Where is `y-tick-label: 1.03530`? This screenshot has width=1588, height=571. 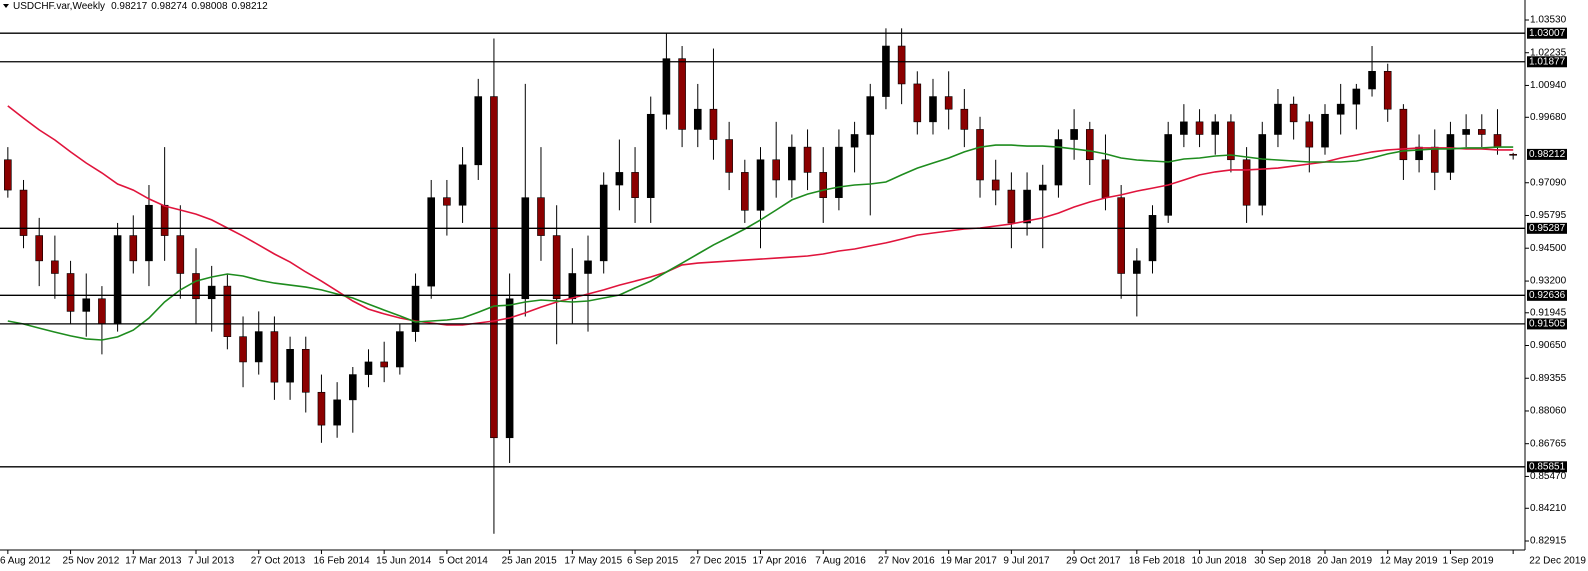 y-tick-label: 1.03530 is located at coordinates (1548, 20).